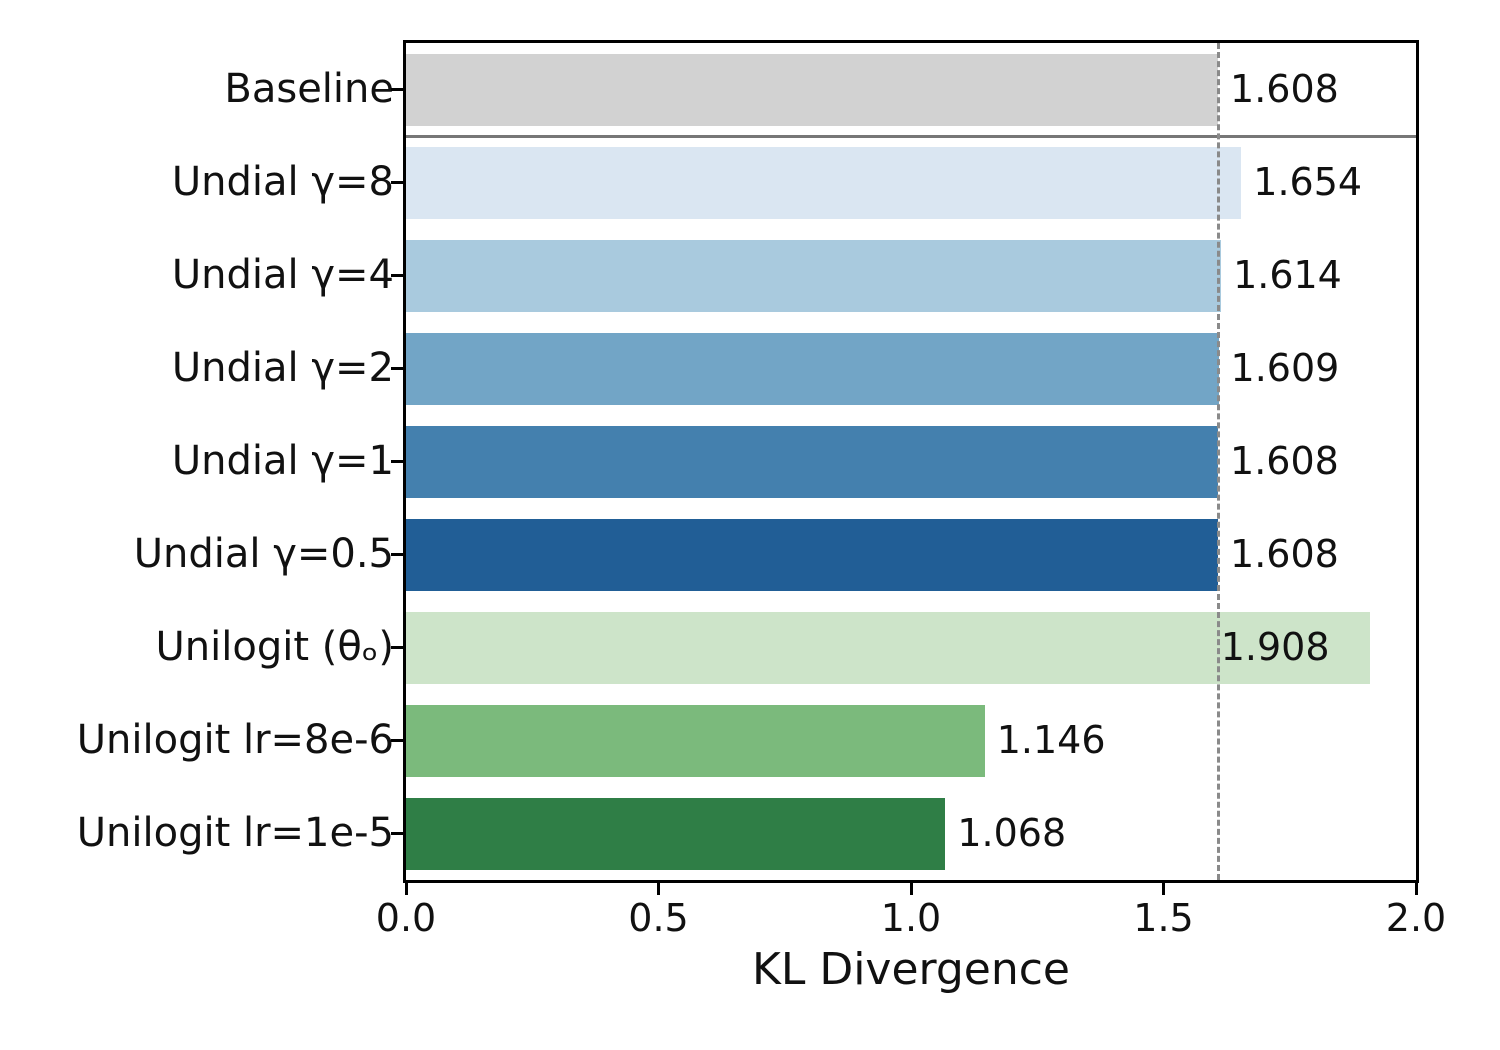  Describe the element at coordinates (1285, 368) in the screenshot. I see `value-label: 1.609` at that location.